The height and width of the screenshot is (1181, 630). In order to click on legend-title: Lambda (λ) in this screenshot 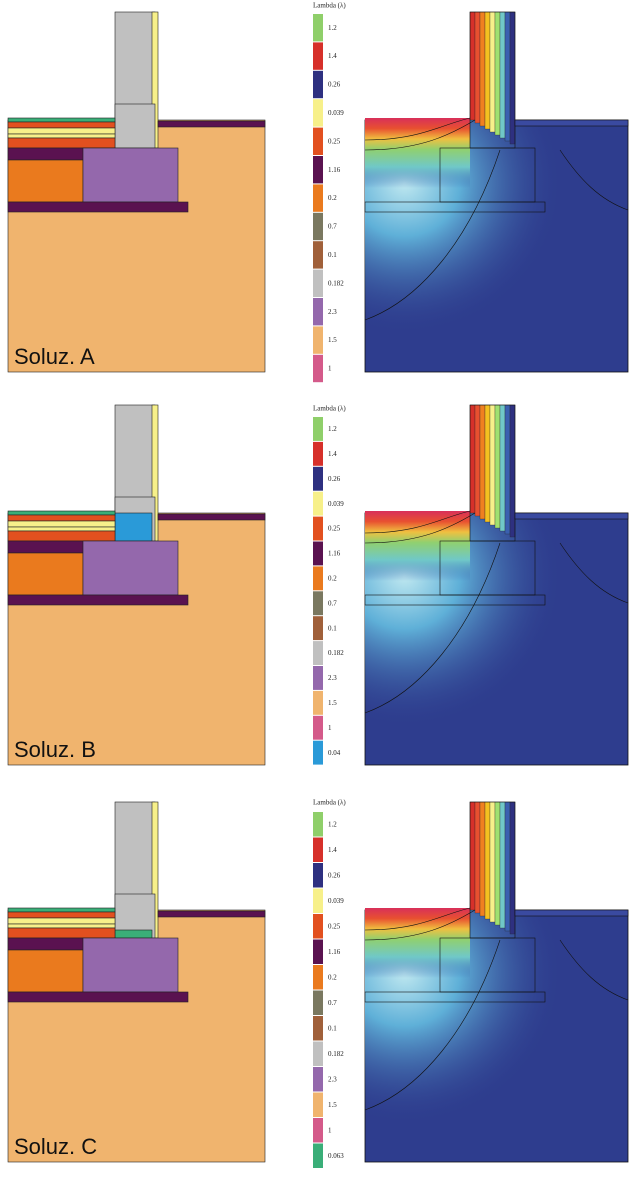, I will do `click(329, 409)`.